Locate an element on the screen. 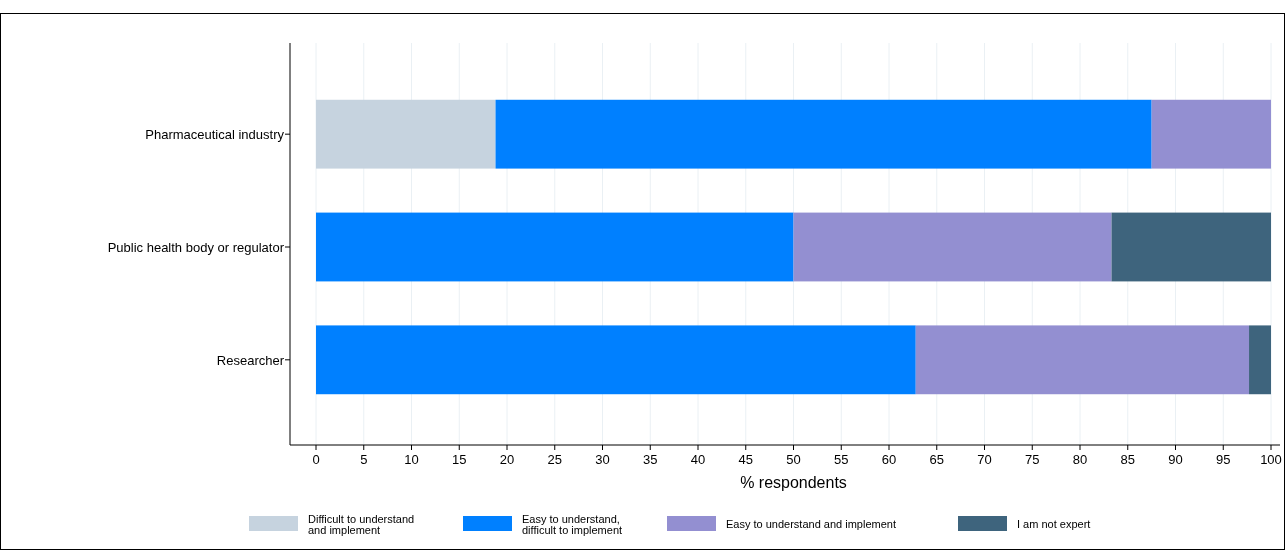  x-axis-title: % respondents is located at coordinates (793, 482).